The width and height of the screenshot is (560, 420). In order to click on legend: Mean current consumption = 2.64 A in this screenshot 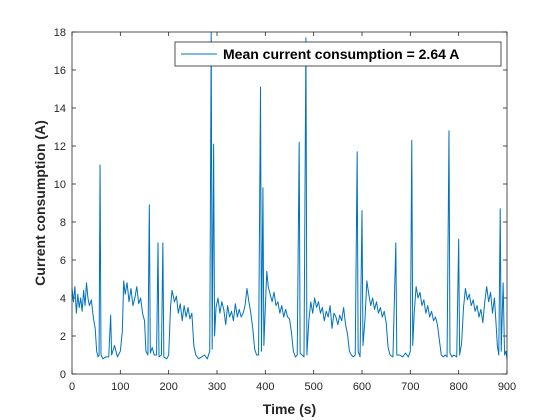, I will do `click(338, 54)`.